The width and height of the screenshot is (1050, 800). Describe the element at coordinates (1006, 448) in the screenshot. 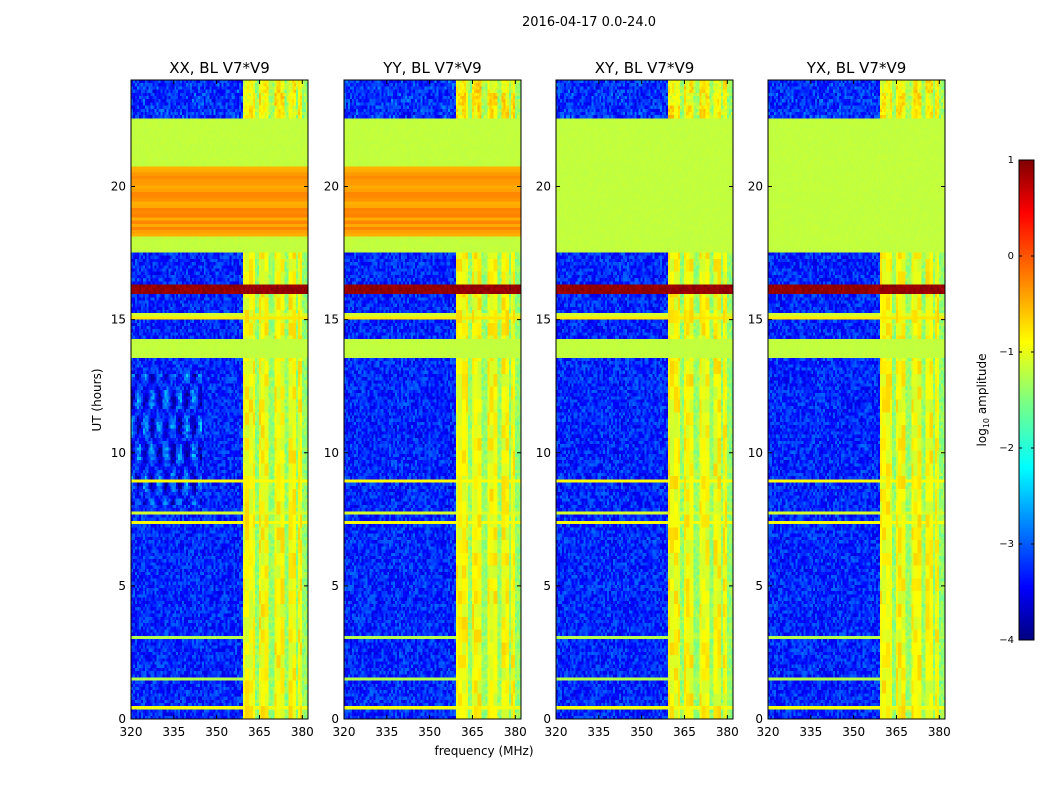

I see `colorbar-tick-label: −2` at that location.